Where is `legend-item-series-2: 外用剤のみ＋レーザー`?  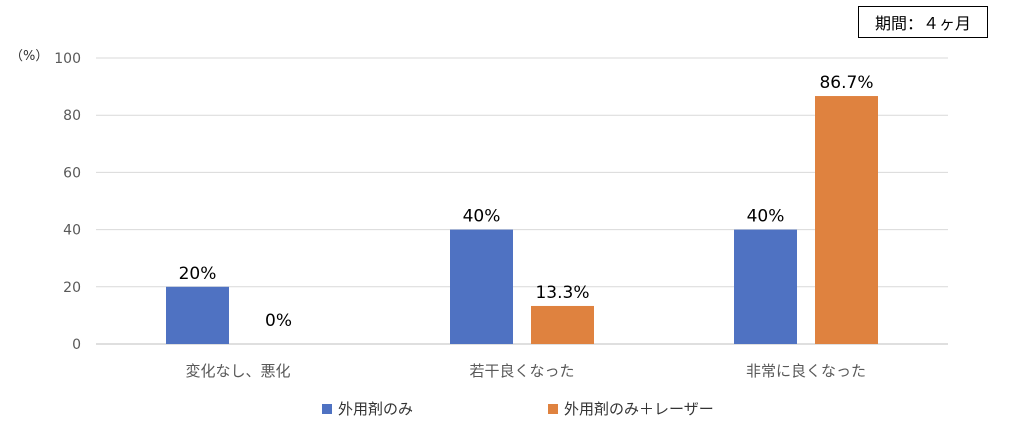
legend-item-series-2: 外用剤のみ＋レーザー is located at coordinates (631, 408).